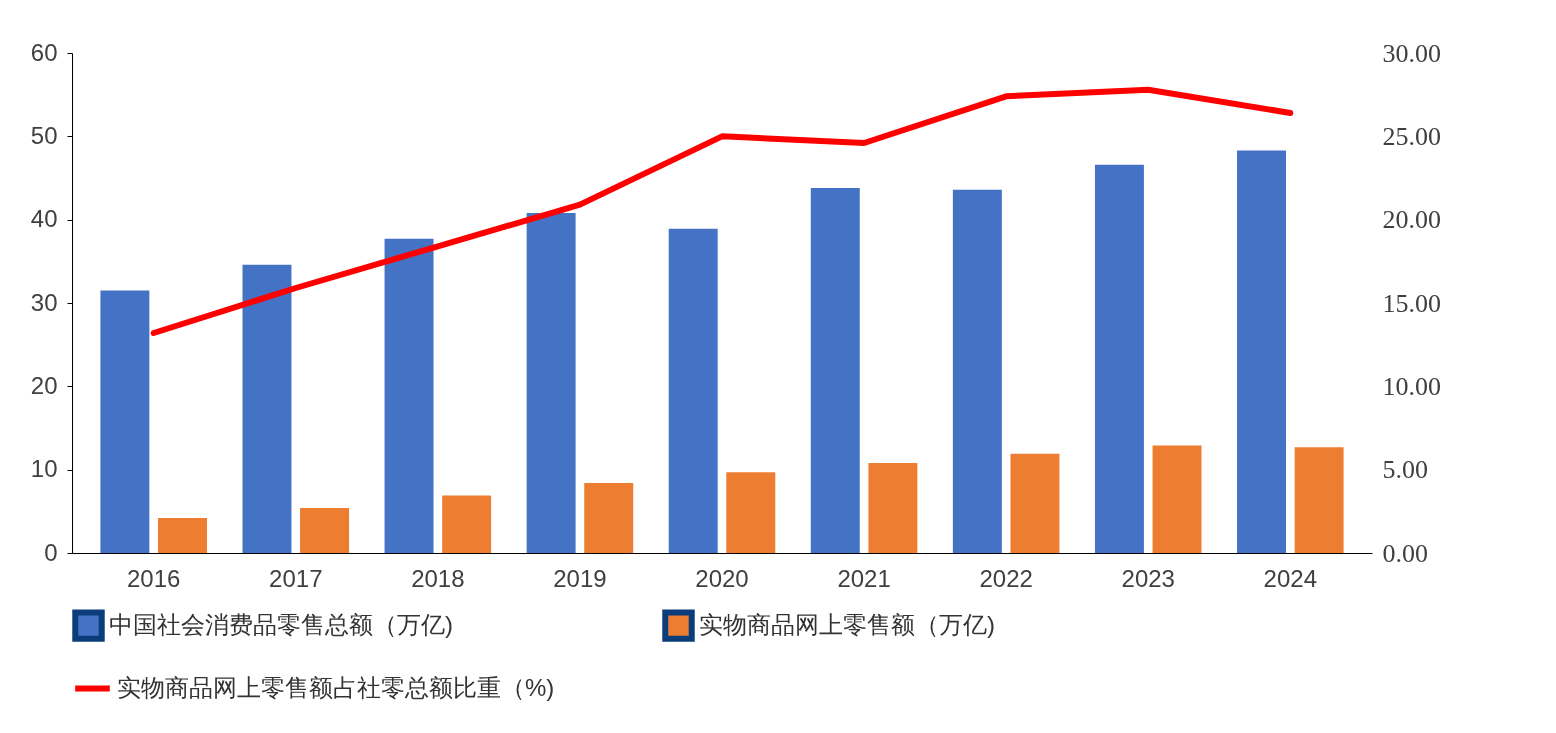  What do you see at coordinates (336, 687) in the screenshot?
I see `legend-label: 实物商品网上零售额占社零总额比重（%)` at bounding box center [336, 687].